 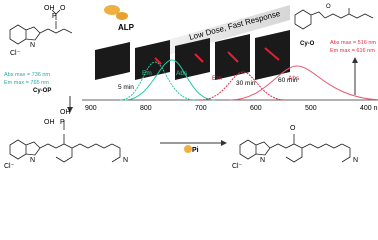 I want to click on probe-structure: N Cl⁻ P OH O, so click(x=41, y=31).